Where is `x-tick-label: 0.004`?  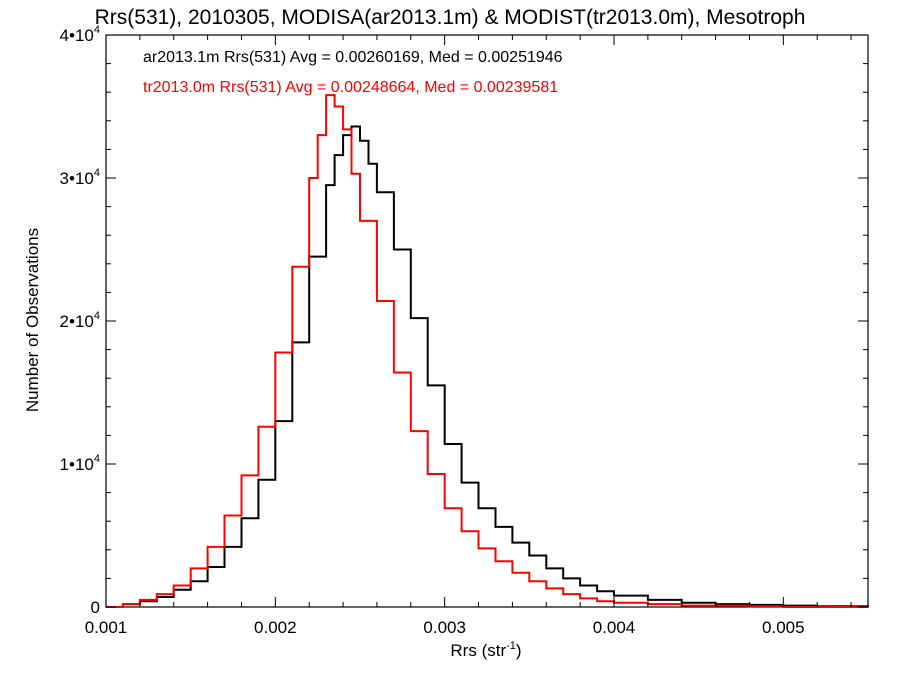 x-tick-label: 0.004 is located at coordinates (614, 627).